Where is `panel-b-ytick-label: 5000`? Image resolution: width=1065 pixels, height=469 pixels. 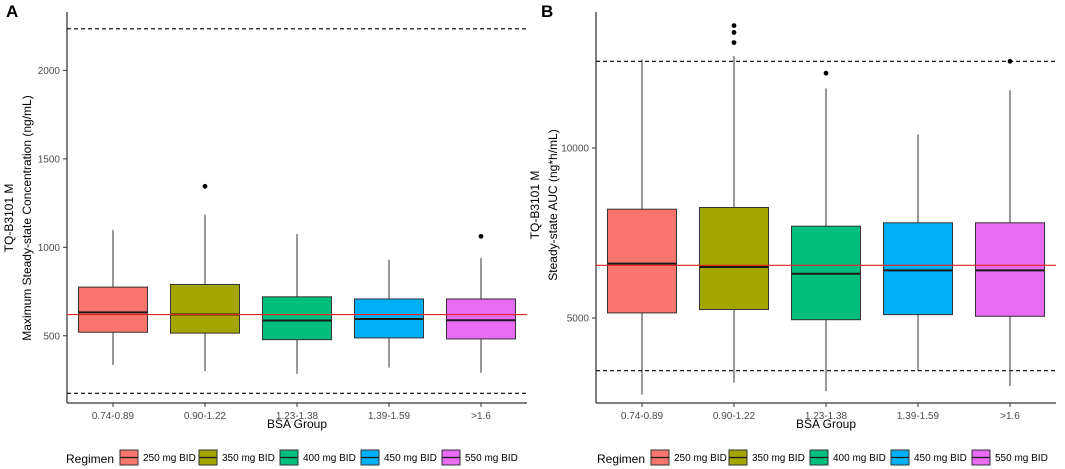 panel-b-ytick-label: 5000 is located at coordinates (578, 319).